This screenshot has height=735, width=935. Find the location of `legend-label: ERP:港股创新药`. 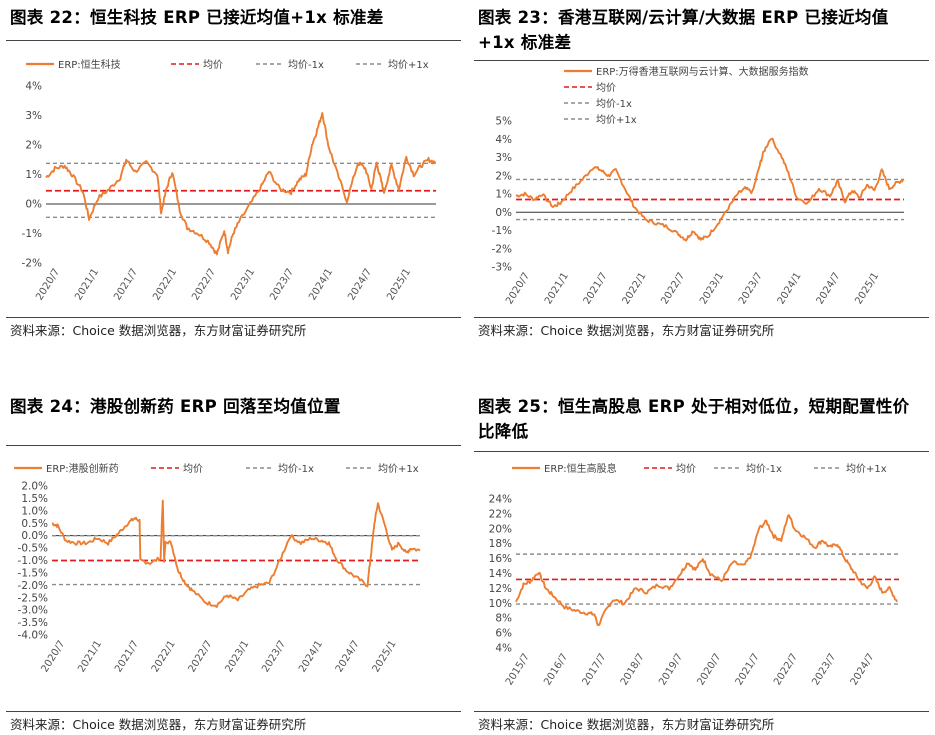

legend-label: ERP:港股创新药 is located at coordinates (82, 468).